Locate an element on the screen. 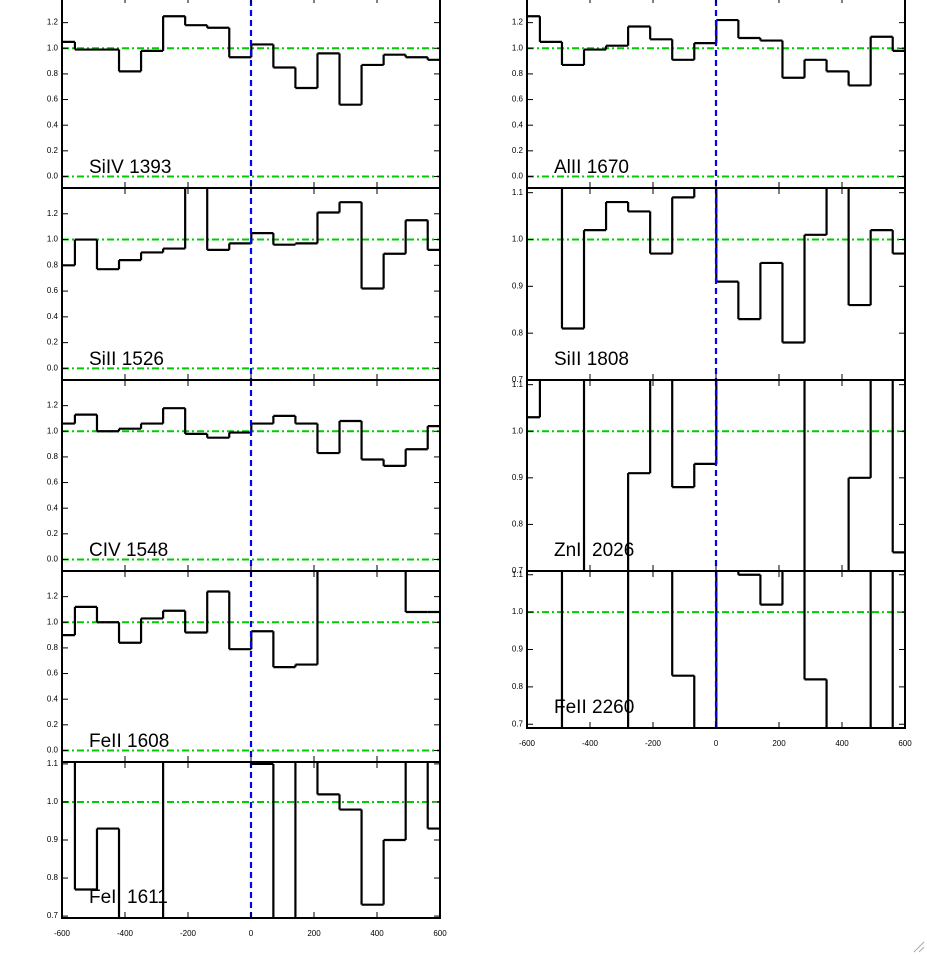 The image size is (927, 955). panel-label: AlII 1670 is located at coordinates (591, 167).